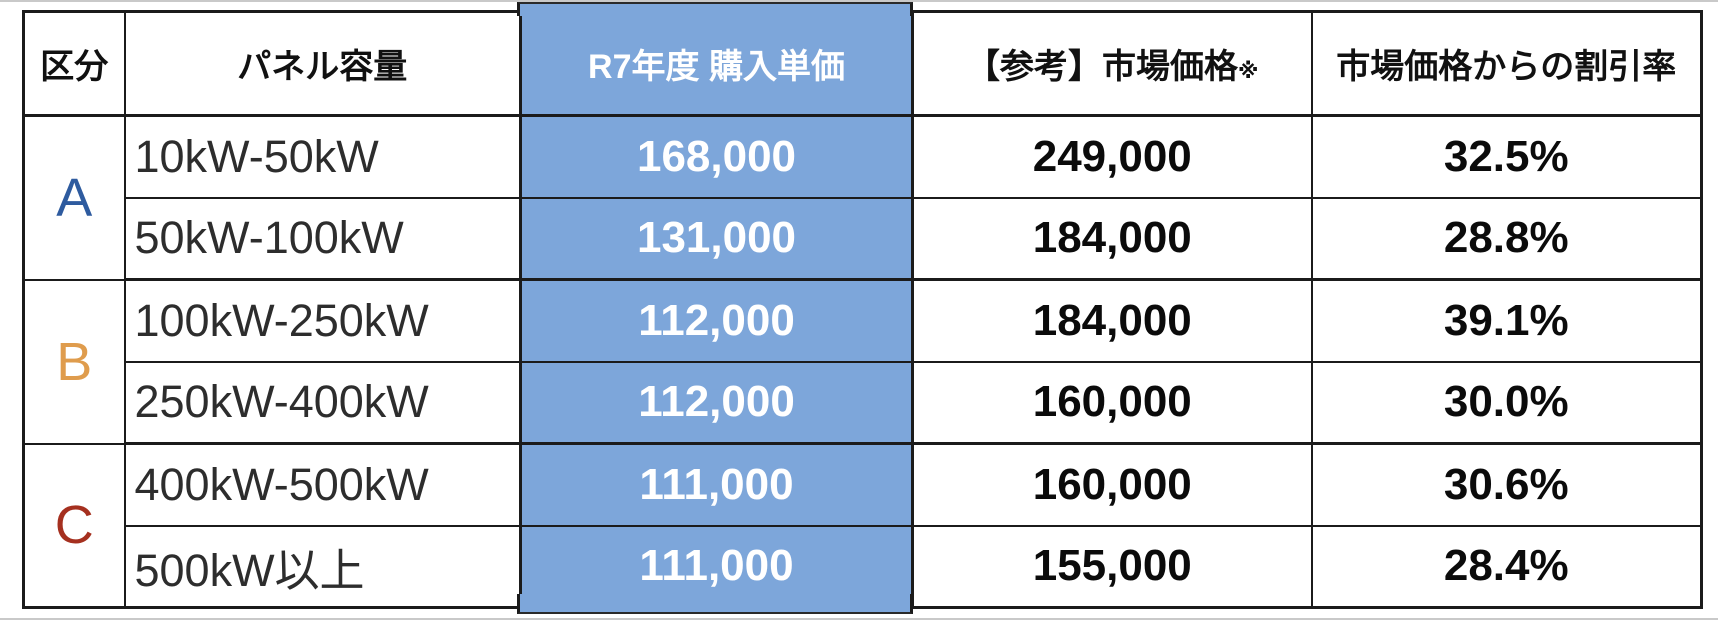 The height and width of the screenshot is (620, 1718). Describe the element at coordinates (1102, 67) in the screenshot. I see `header-market-price-label: 【参考】市場価格` at that location.